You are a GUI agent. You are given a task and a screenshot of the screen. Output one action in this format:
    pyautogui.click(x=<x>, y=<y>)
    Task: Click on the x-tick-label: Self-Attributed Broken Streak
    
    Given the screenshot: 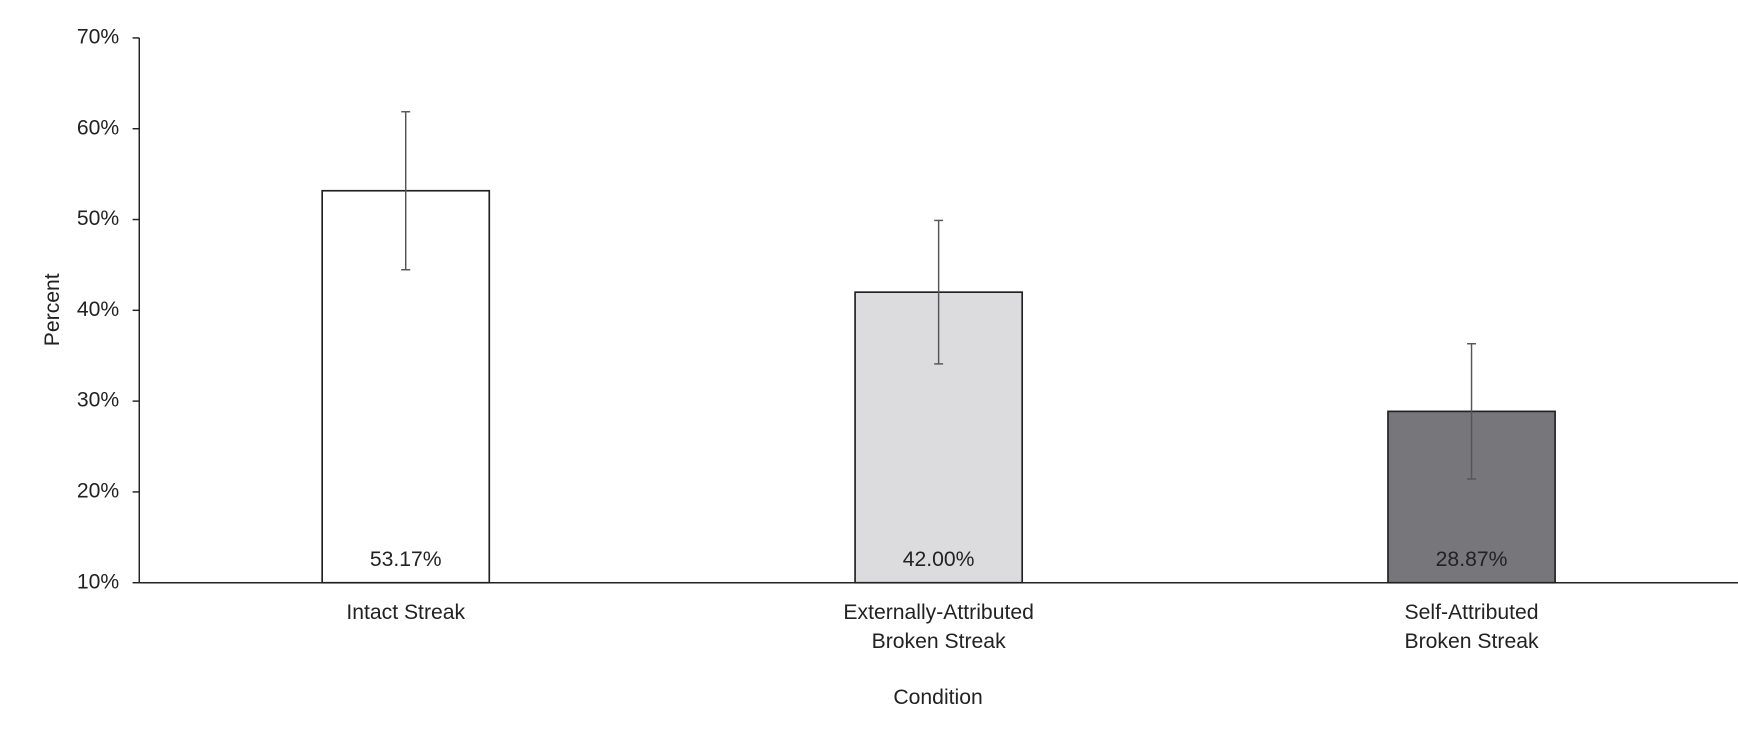 What is the action you would take?
    pyautogui.click(x=1472, y=626)
    